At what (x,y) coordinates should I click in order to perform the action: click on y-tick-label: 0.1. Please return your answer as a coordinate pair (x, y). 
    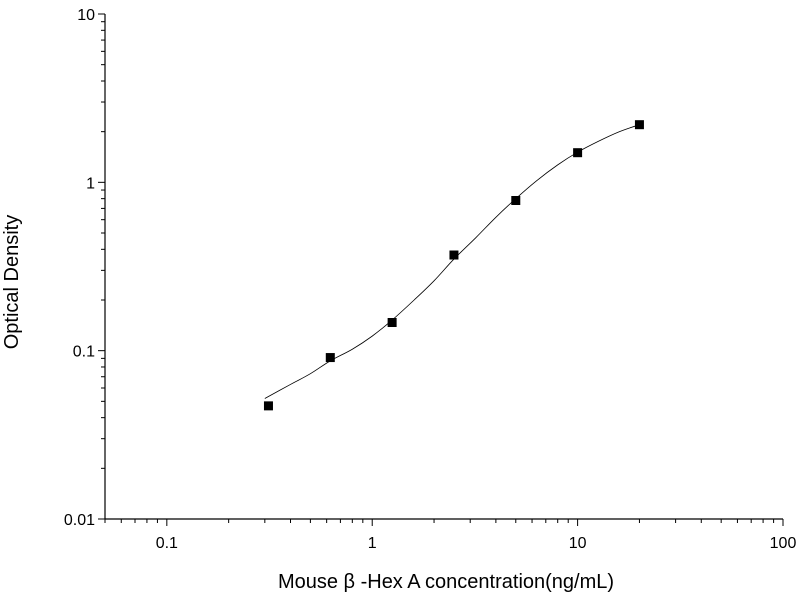
    Looking at the image, I should click on (84, 352).